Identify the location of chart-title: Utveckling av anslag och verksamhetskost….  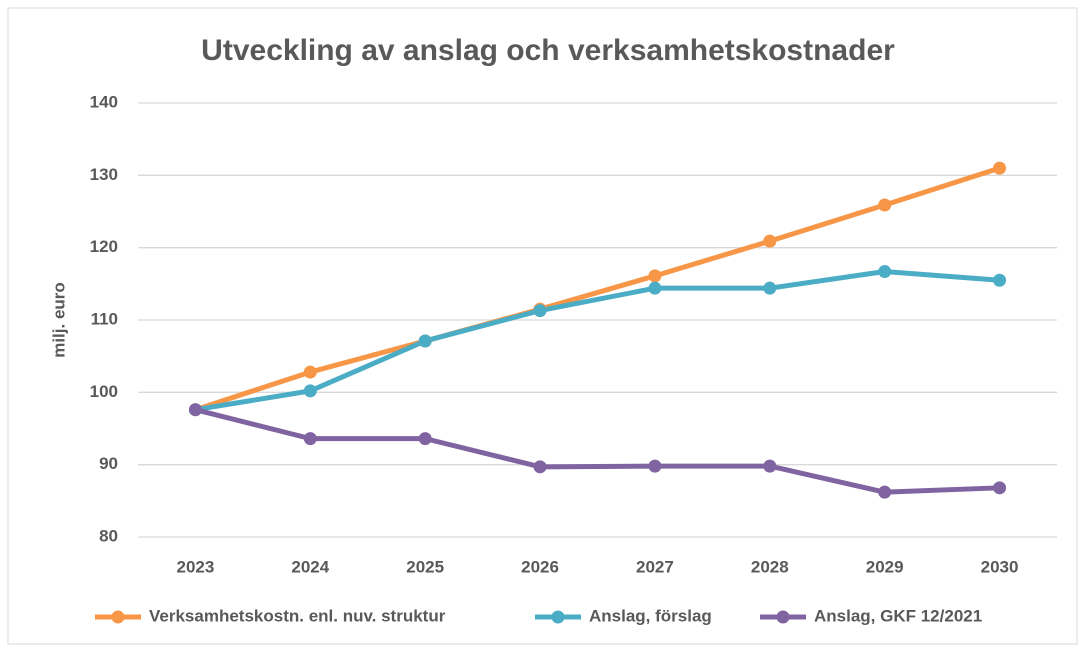
(548, 50).